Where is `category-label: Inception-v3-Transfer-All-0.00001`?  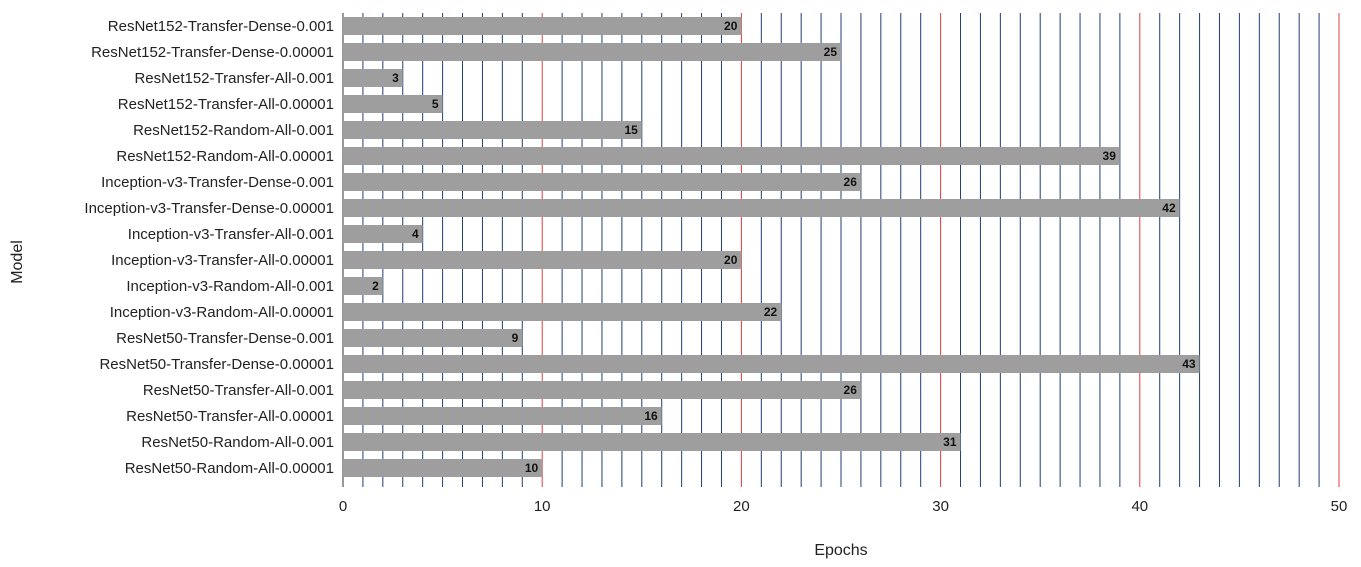
category-label: Inception-v3-Transfer-All-0.00001 is located at coordinates (222, 260).